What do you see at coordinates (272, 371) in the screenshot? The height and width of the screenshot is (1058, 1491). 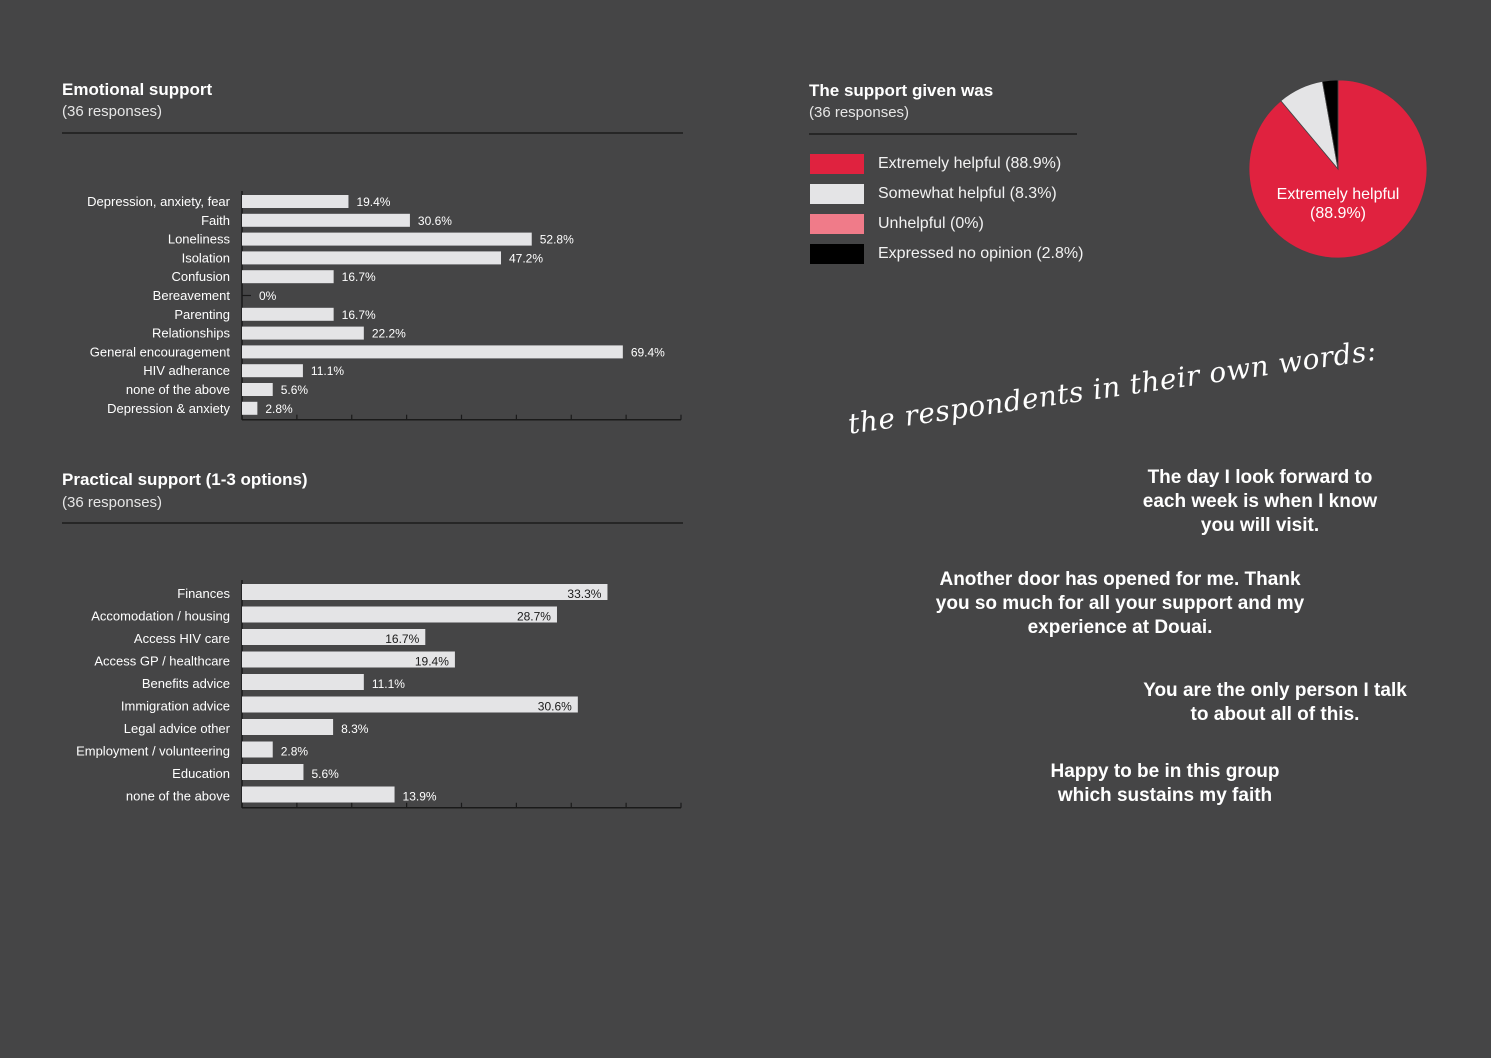 I see `bar-hiv-adherance` at bounding box center [272, 371].